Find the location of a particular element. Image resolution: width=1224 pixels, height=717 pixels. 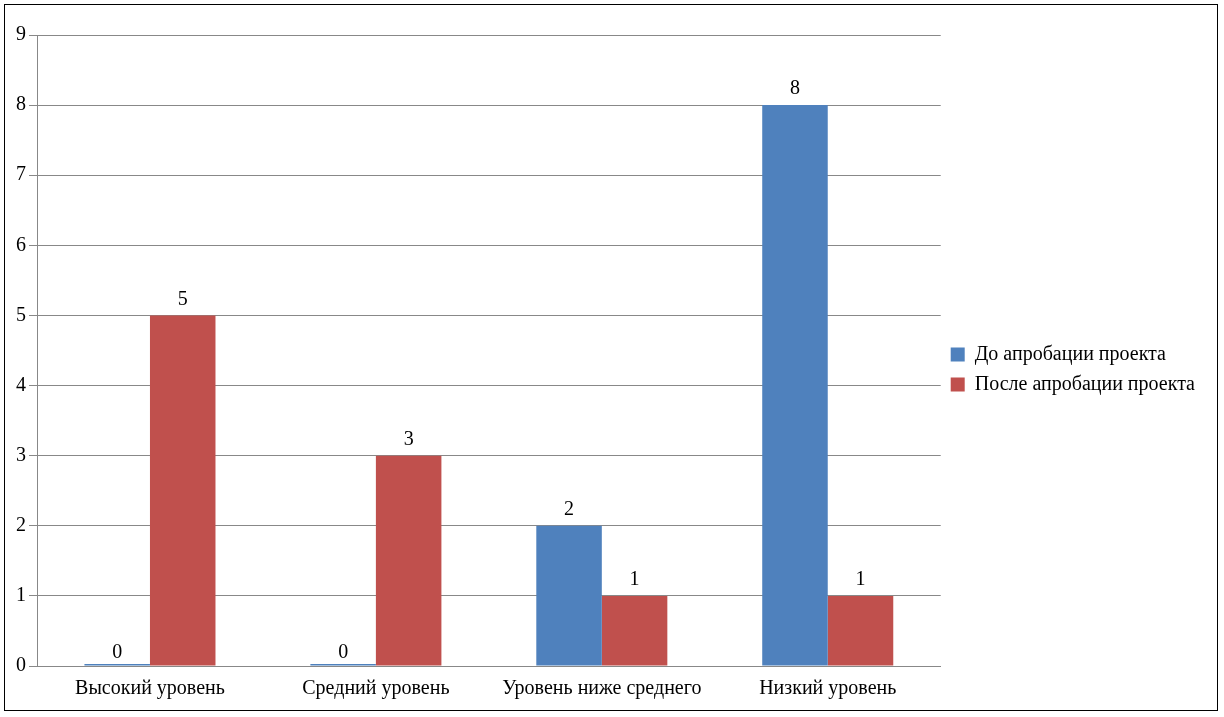

legend-label: После апробации проекта is located at coordinates (1085, 383).